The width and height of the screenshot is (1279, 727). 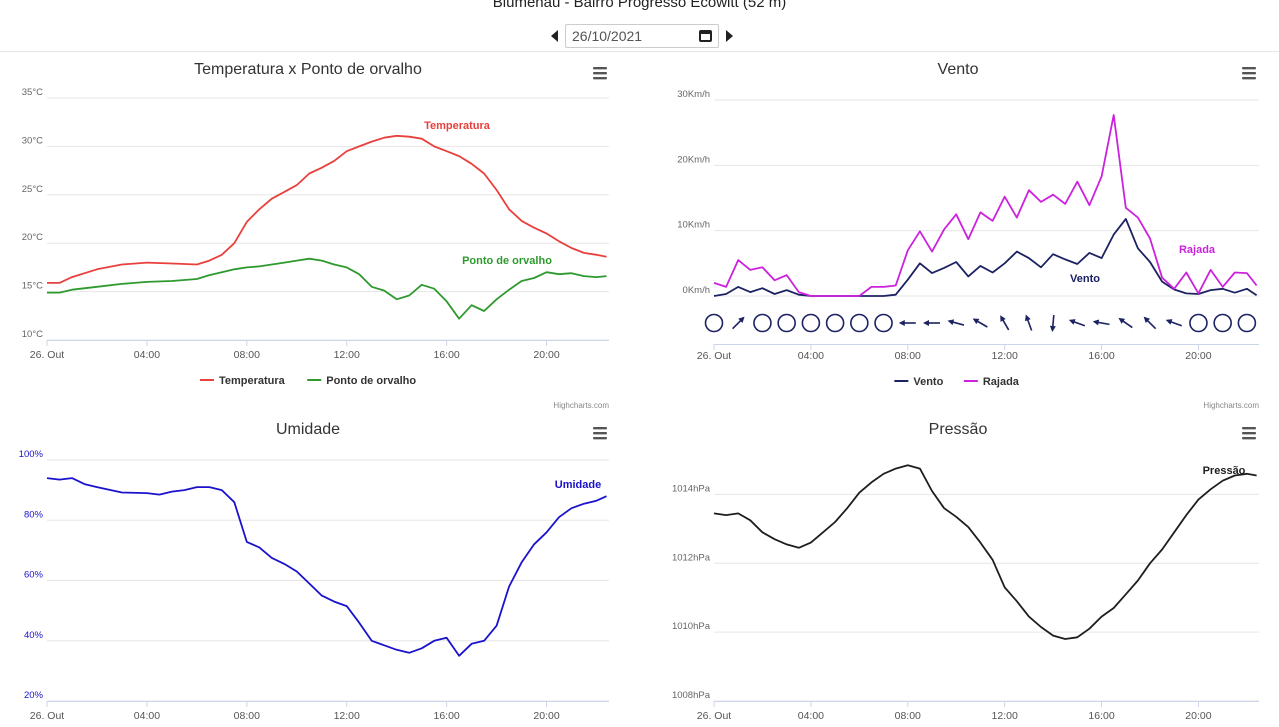 What do you see at coordinates (34, 695) in the screenshot?
I see `y-tick-label: 20%` at bounding box center [34, 695].